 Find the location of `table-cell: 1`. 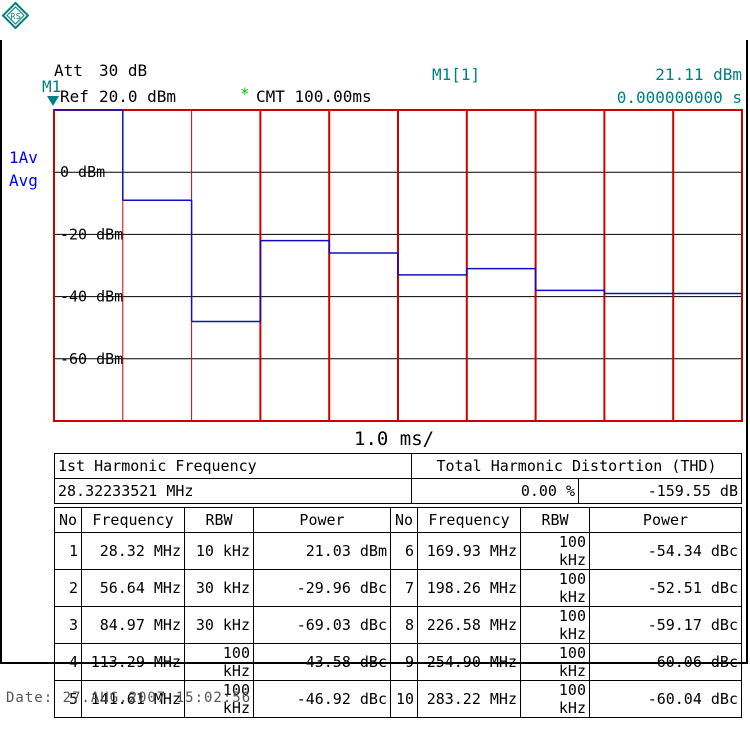

table-cell: 1 is located at coordinates (68, 551).